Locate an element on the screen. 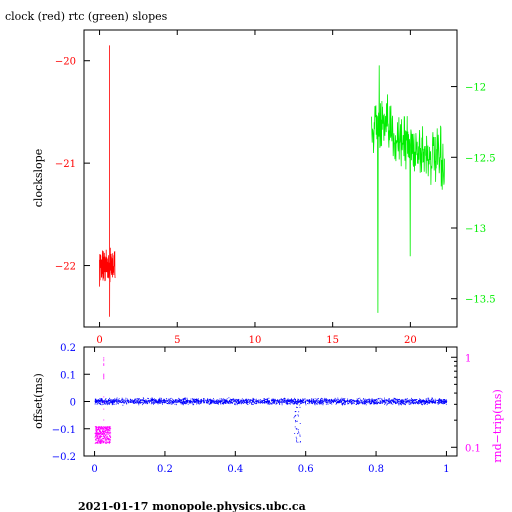  footer-text: 2021-01-17 monopole.physics.ubc.ca is located at coordinates (192, 506).